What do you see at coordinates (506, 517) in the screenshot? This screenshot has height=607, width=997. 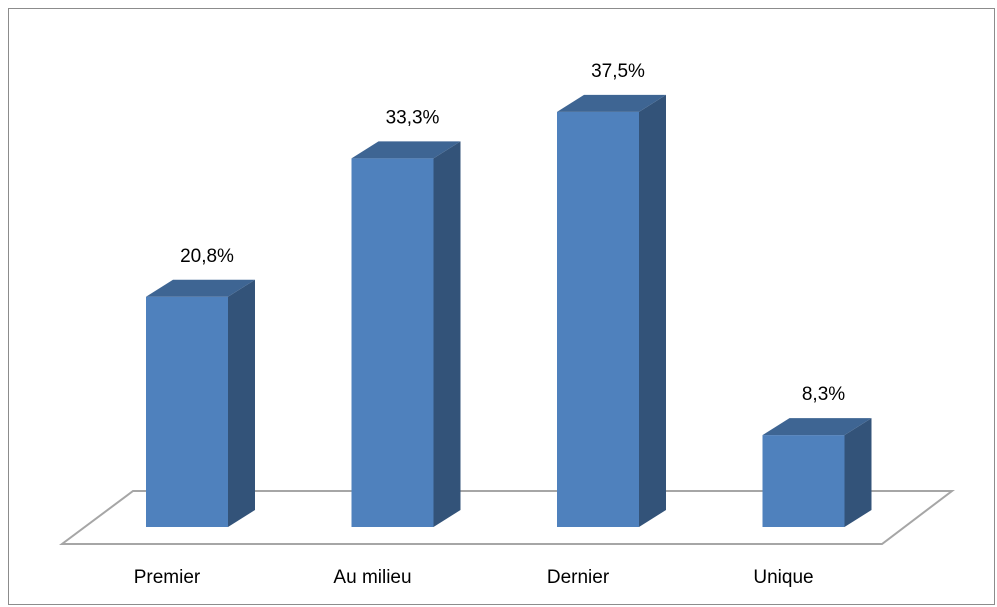 I see `floor` at bounding box center [506, 517].